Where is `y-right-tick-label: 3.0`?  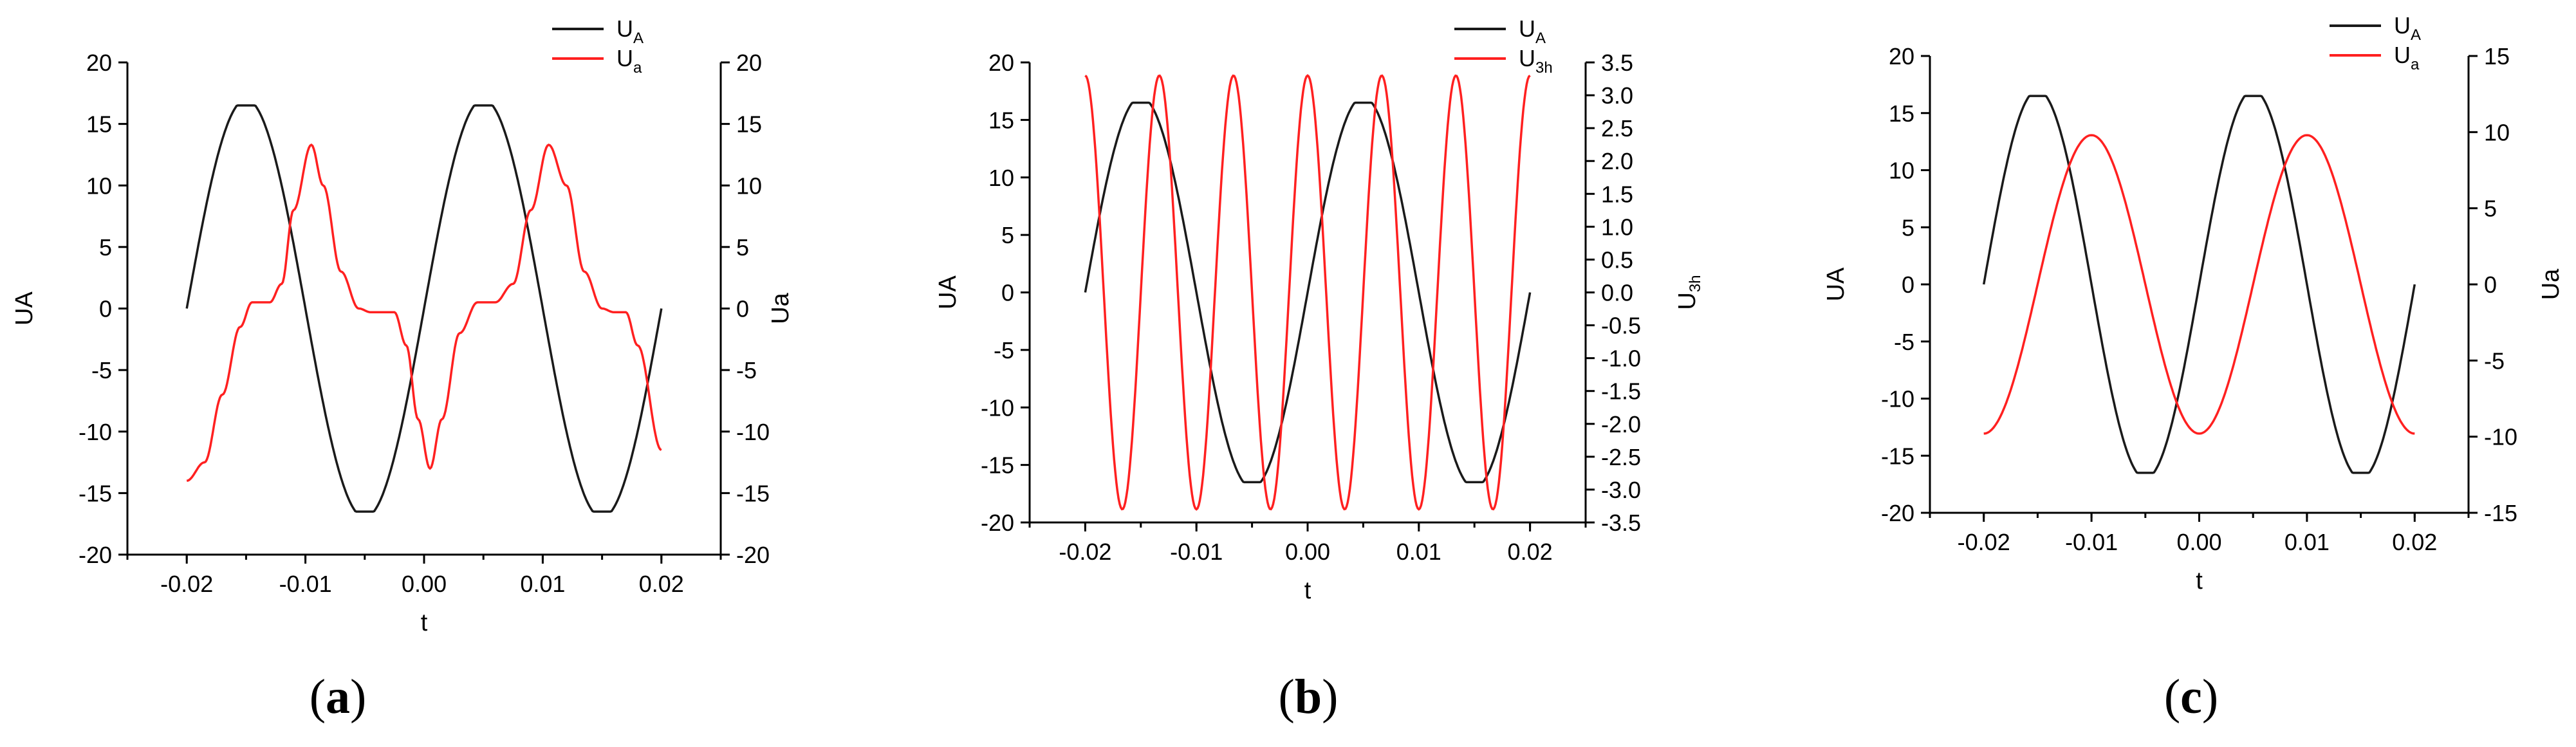 y-right-tick-label: 3.0 is located at coordinates (1617, 95).